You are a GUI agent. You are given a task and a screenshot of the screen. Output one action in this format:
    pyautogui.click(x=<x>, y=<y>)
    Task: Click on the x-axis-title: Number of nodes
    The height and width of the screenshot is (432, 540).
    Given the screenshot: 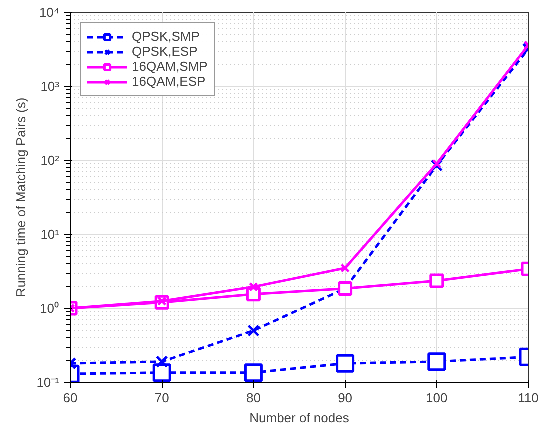 What is the action you would take?
    pyautogui.click(x=300, y=418)
    